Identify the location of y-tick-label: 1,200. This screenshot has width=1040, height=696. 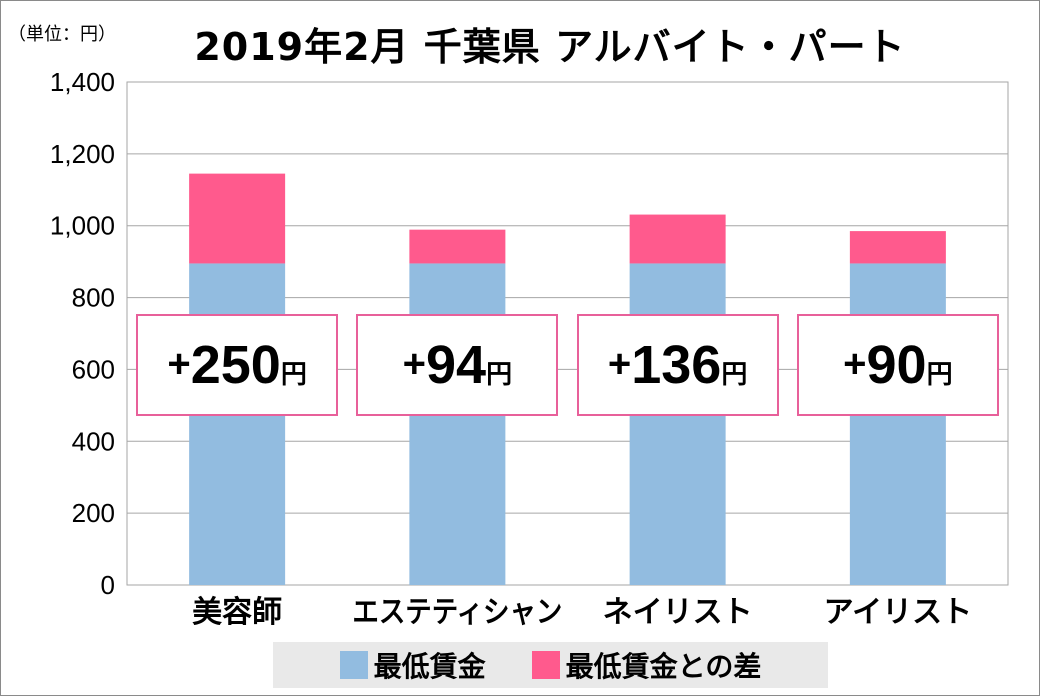
(82, 154).